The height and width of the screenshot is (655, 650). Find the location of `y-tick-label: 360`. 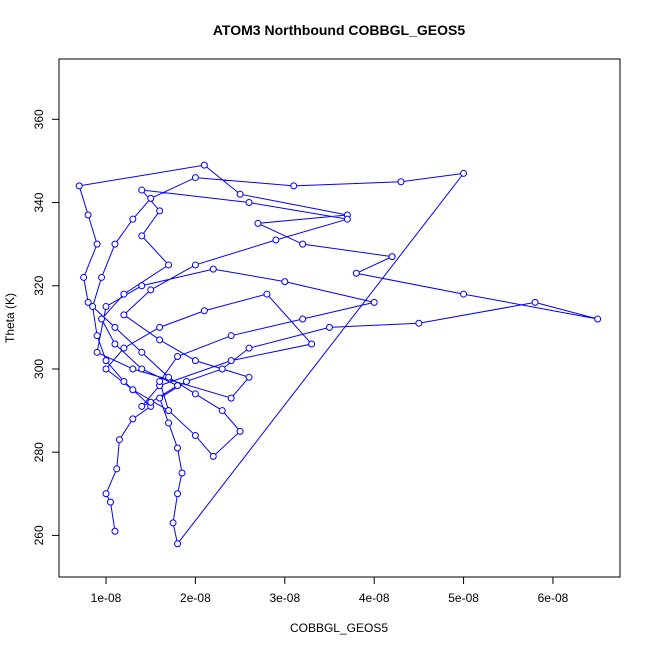

y-tick-label: 360 is located at coordinates (39, 119).